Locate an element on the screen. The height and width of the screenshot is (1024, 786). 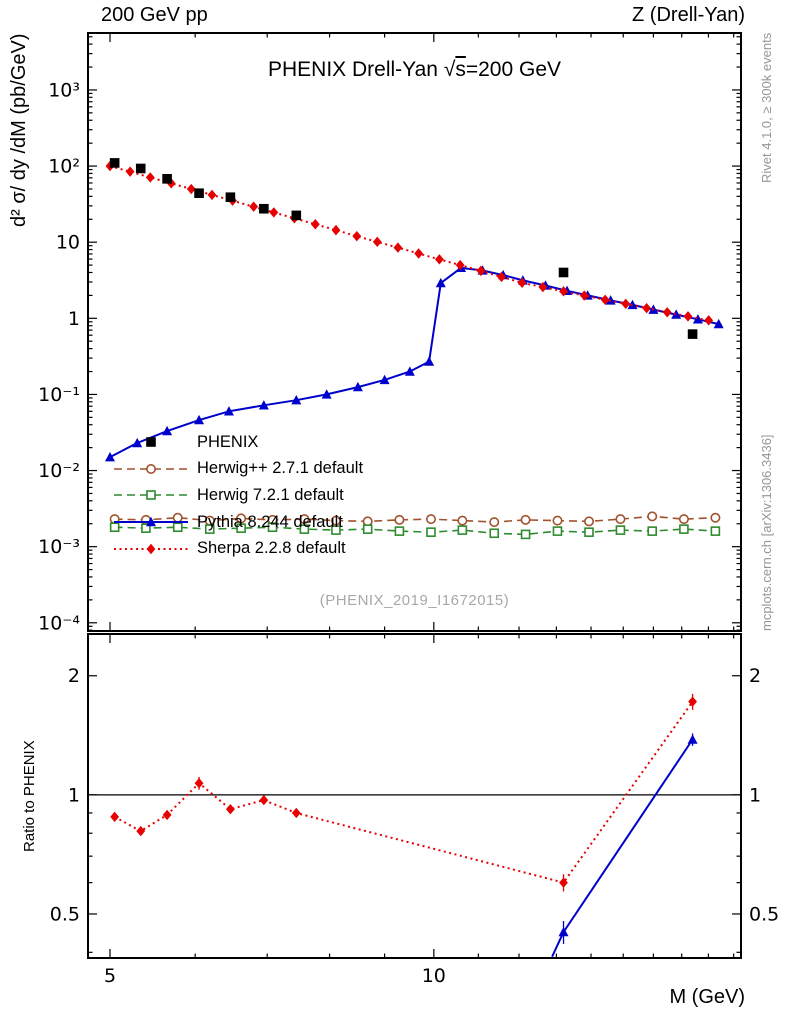
series-line-sherpa-ratio is located at coordinates (404, 792).